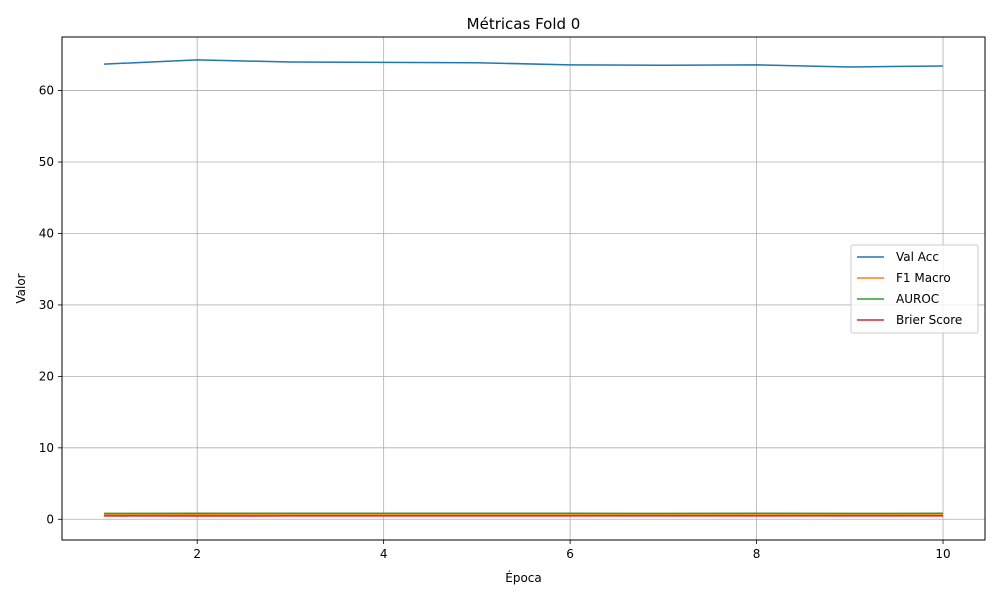 The image size is (1000, 600). Describe the element at coordinates (46, 305) in the screenshot. I see `y-tick-label: 30` at that location.